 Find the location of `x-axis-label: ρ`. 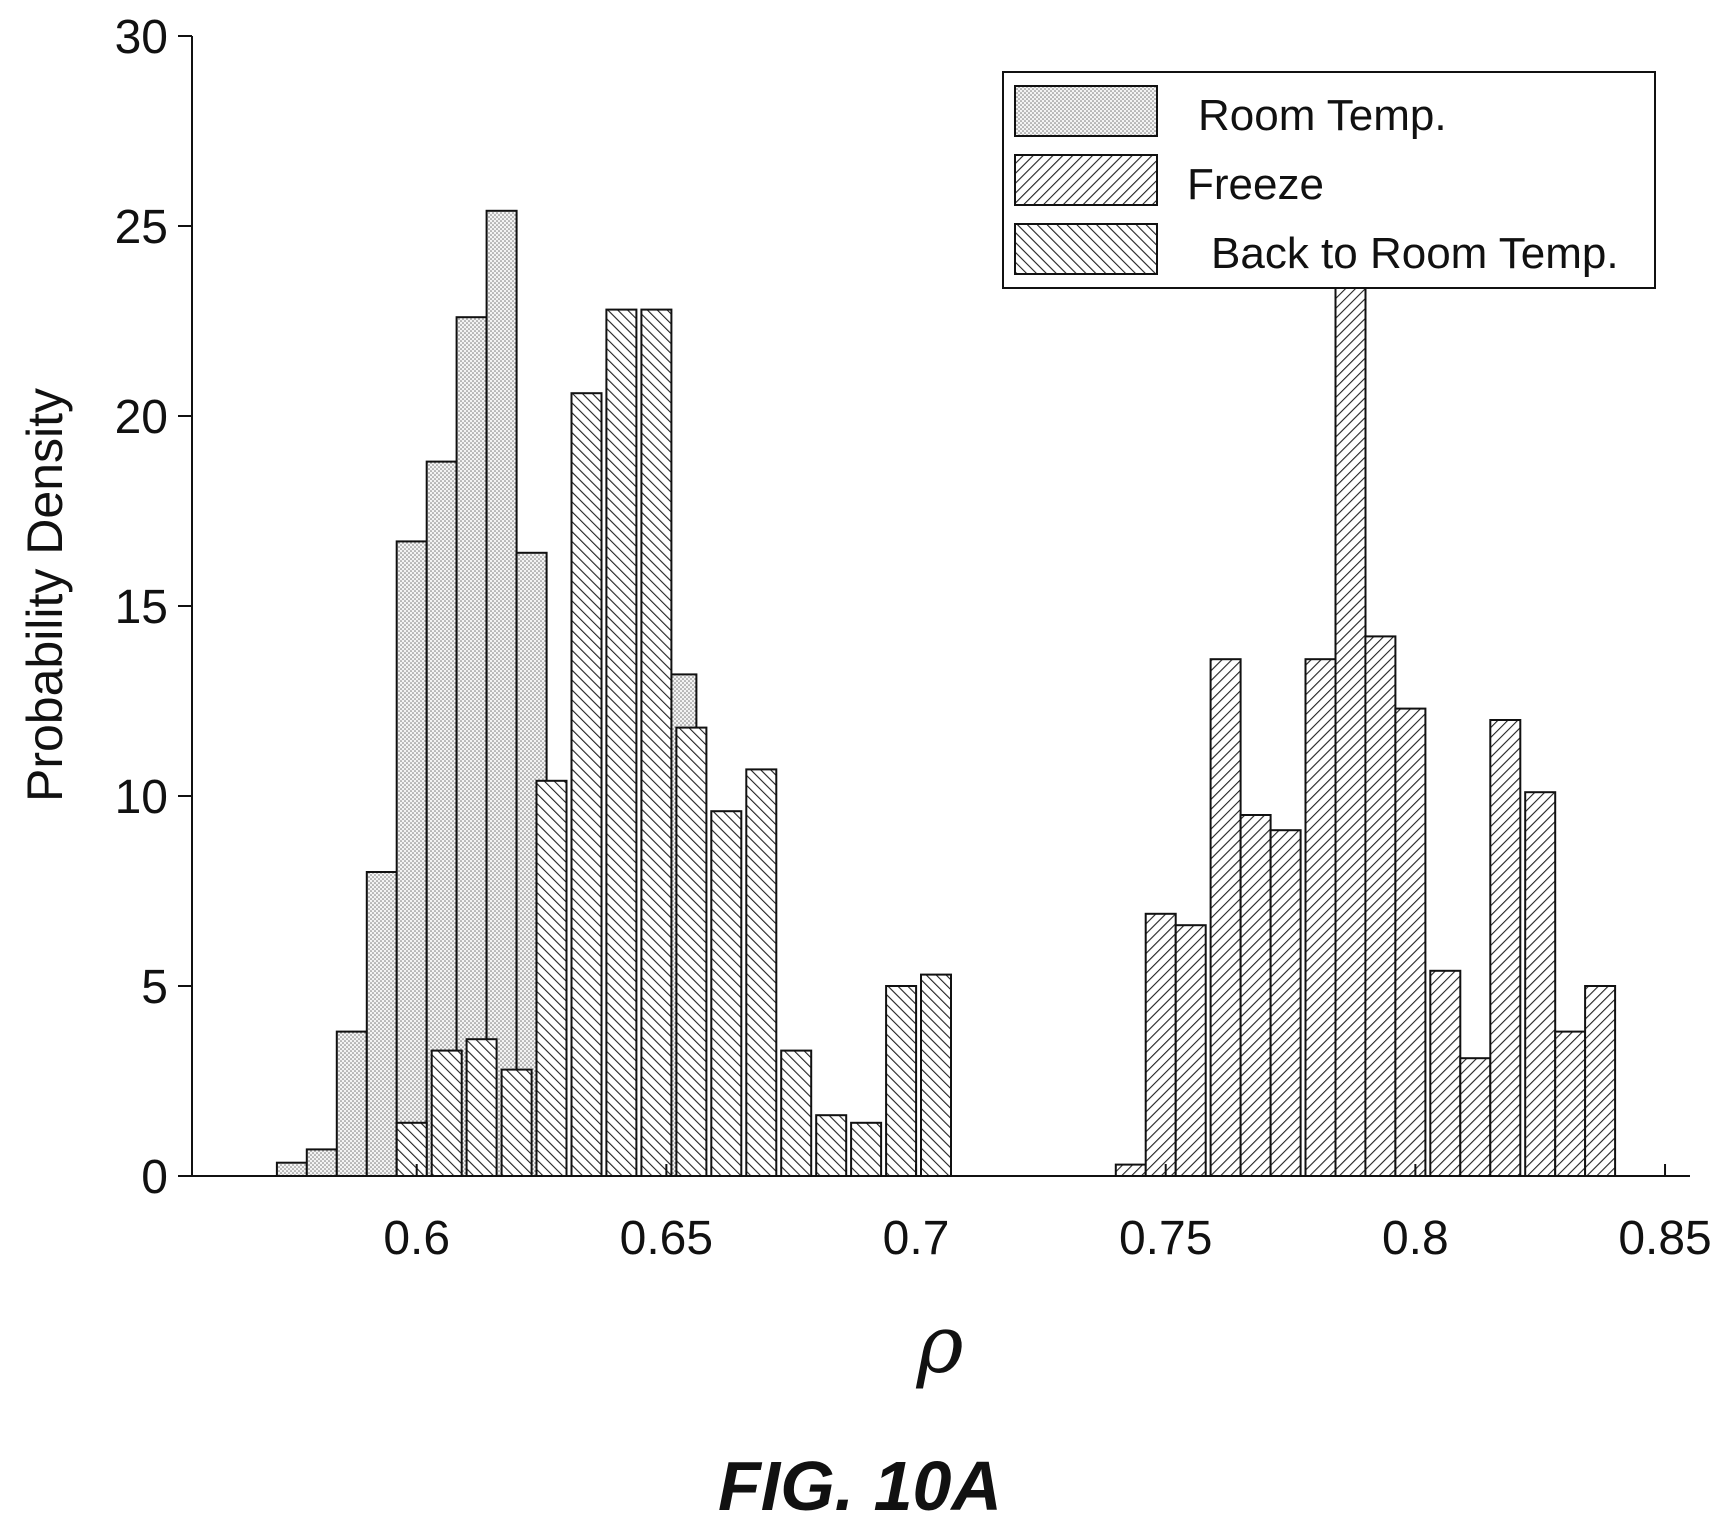

x-axis-label: ρ is located at coordinates (939, 1344).